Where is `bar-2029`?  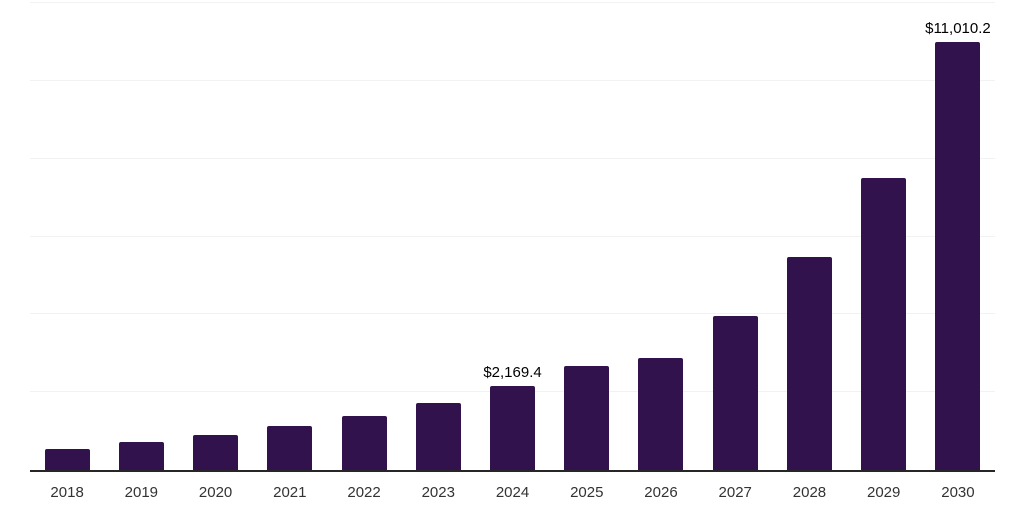
bar-2029 is located at coordinates (884, 323).